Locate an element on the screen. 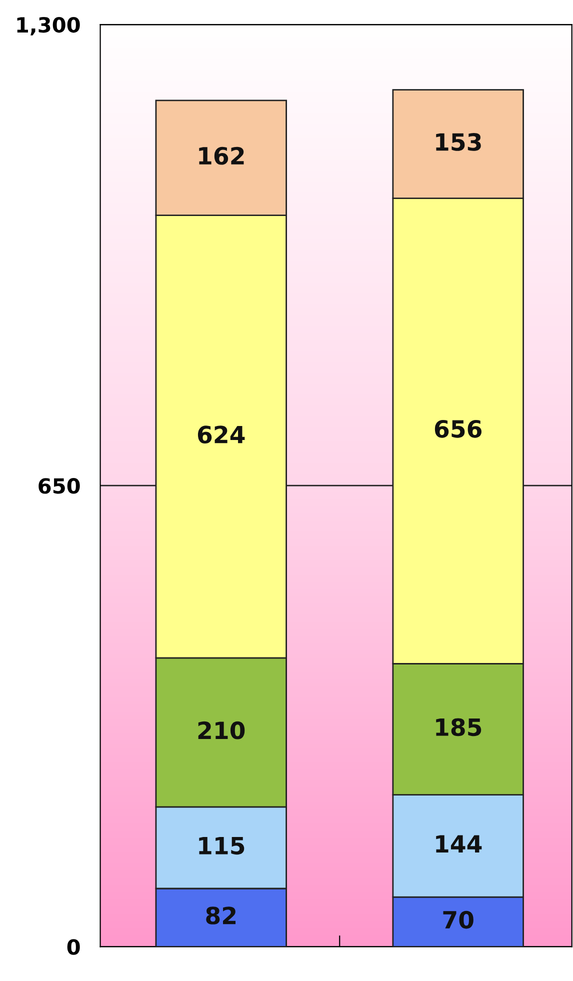 This screenshot has width=573, height=981. data-label: 185 is located at coordinates (459, 727).